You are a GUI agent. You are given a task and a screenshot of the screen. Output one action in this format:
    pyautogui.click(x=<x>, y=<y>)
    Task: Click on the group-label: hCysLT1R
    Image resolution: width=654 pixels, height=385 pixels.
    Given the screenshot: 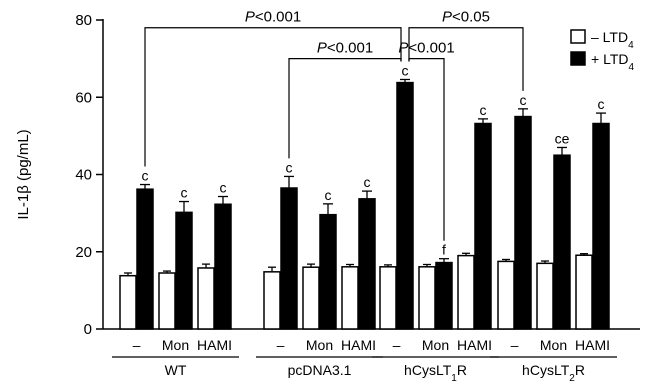 What is the action you would take?
    pyautogui.click(x=435, y=373)
    